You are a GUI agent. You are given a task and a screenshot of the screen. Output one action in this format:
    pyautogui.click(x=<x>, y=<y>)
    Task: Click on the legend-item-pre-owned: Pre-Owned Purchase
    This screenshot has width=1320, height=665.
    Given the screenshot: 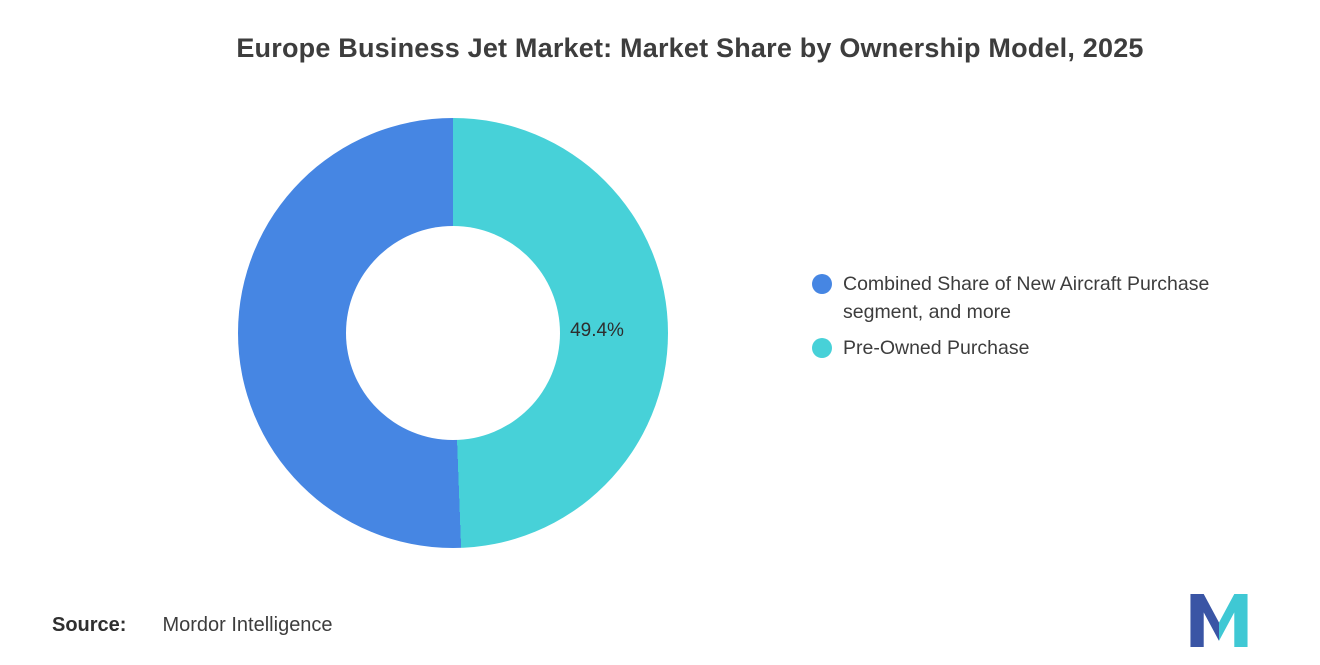 What is the action you would take?
    pyautogui.click(x=1047, y=348)
    